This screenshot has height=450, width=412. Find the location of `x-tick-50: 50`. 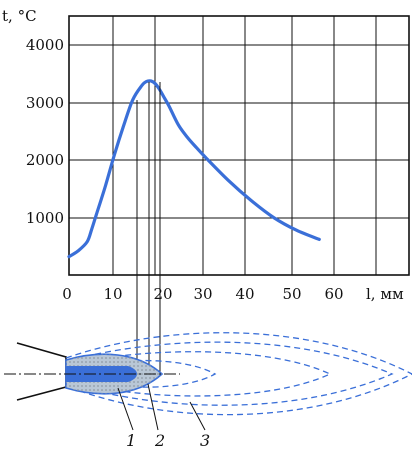

x-tick-50: 50 is located at coordinates (291, 294).